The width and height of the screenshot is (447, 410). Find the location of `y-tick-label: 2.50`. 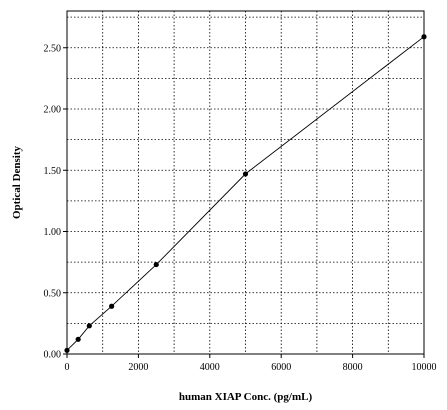

y-tick-label: 2.50 is located at coordinates (53, 48).